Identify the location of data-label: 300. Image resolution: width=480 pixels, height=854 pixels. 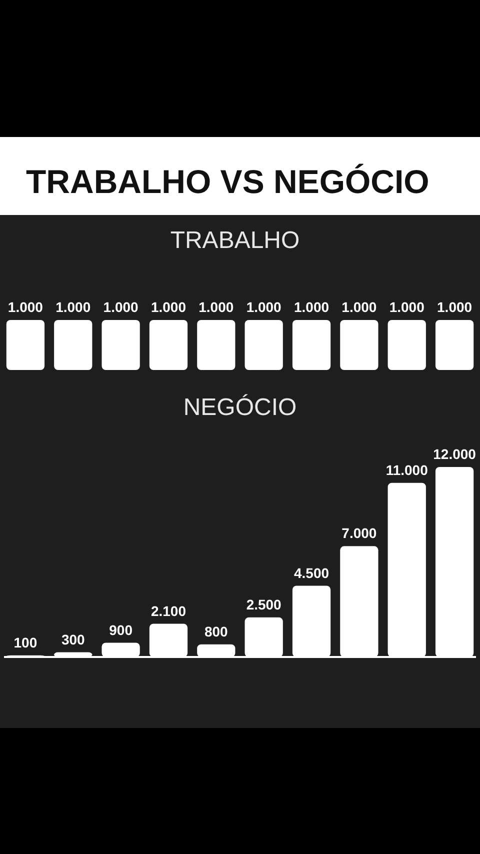
(73, 639).